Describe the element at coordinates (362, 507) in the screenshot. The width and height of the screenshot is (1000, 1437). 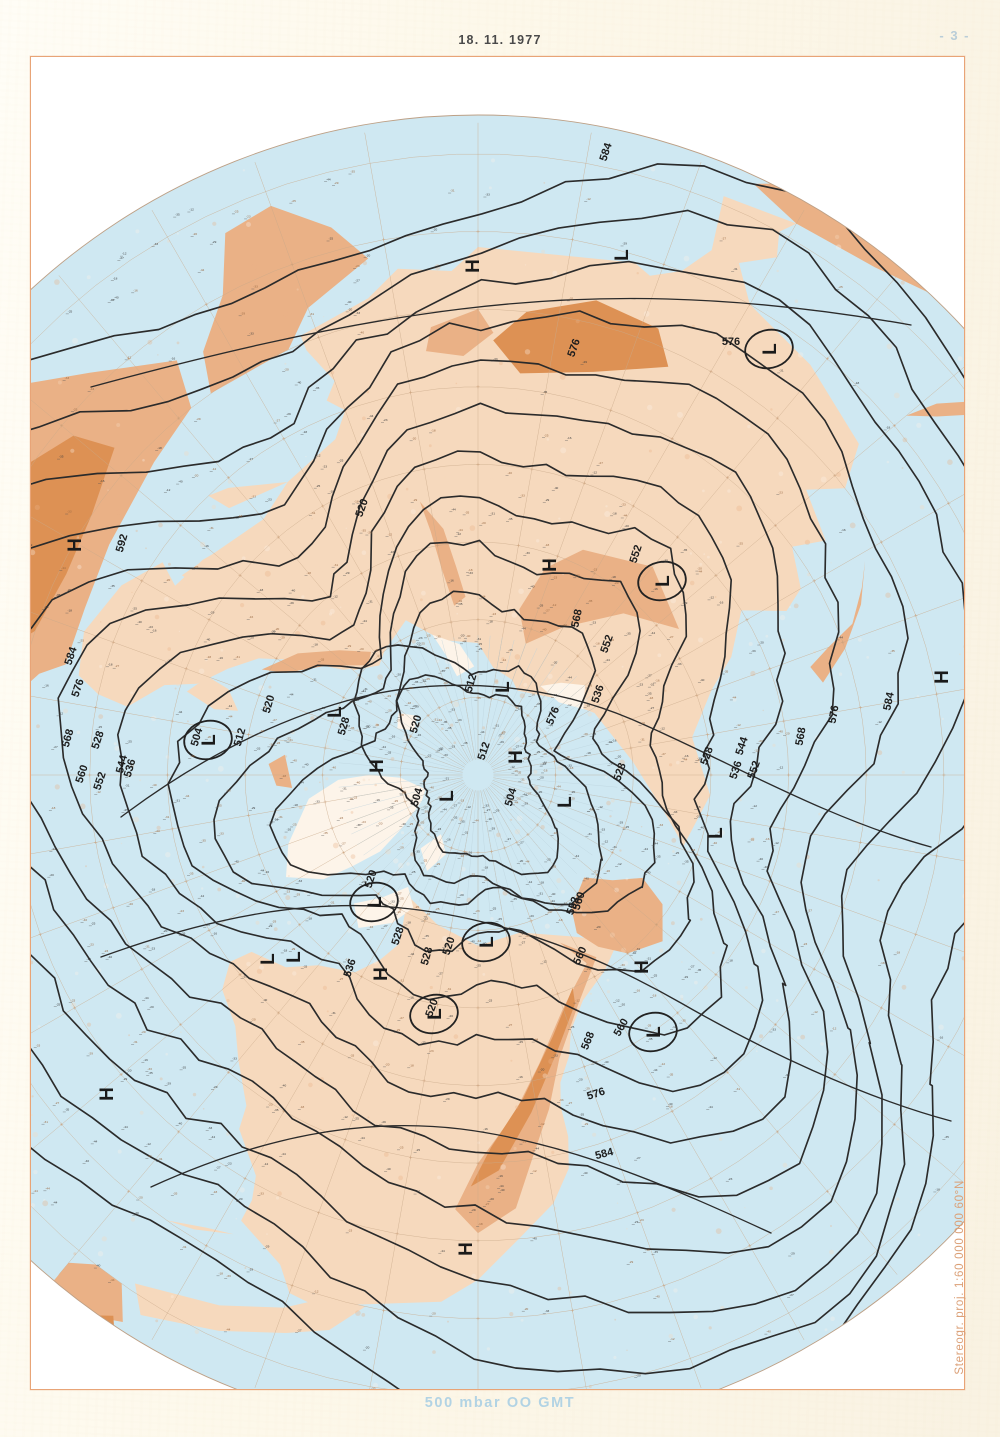
I see `svg-text: 520` at that location.